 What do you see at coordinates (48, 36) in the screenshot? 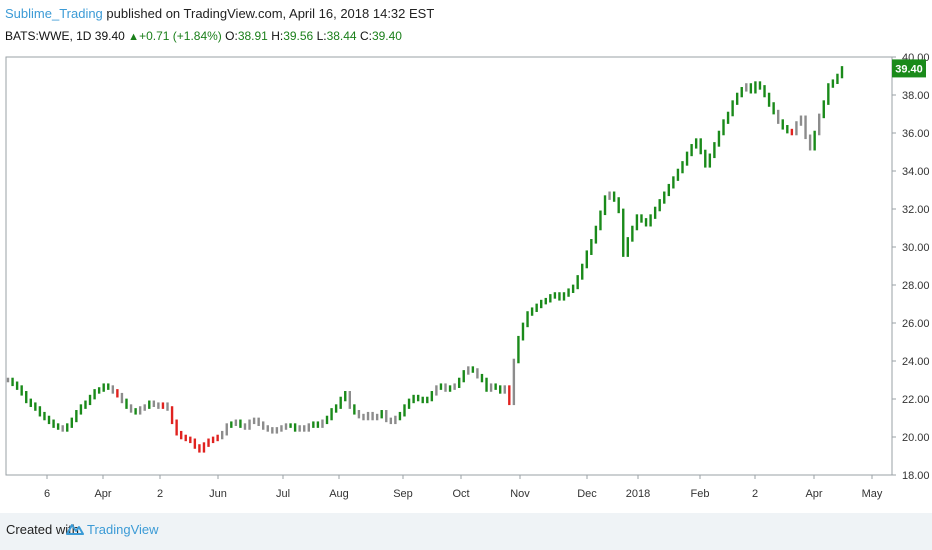
I see `symbol-label: BATS:WWE, 1D` at bounding box center [48, 36].